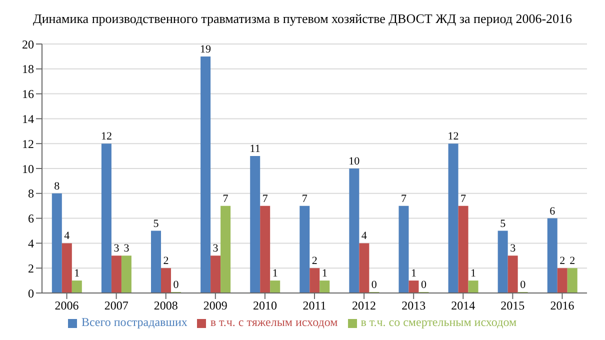 The image size is (605, 340). What do you see at coordinates (553, 211) in the screenshot?
I see `data-label: 6` at bounding box center [553, 211].